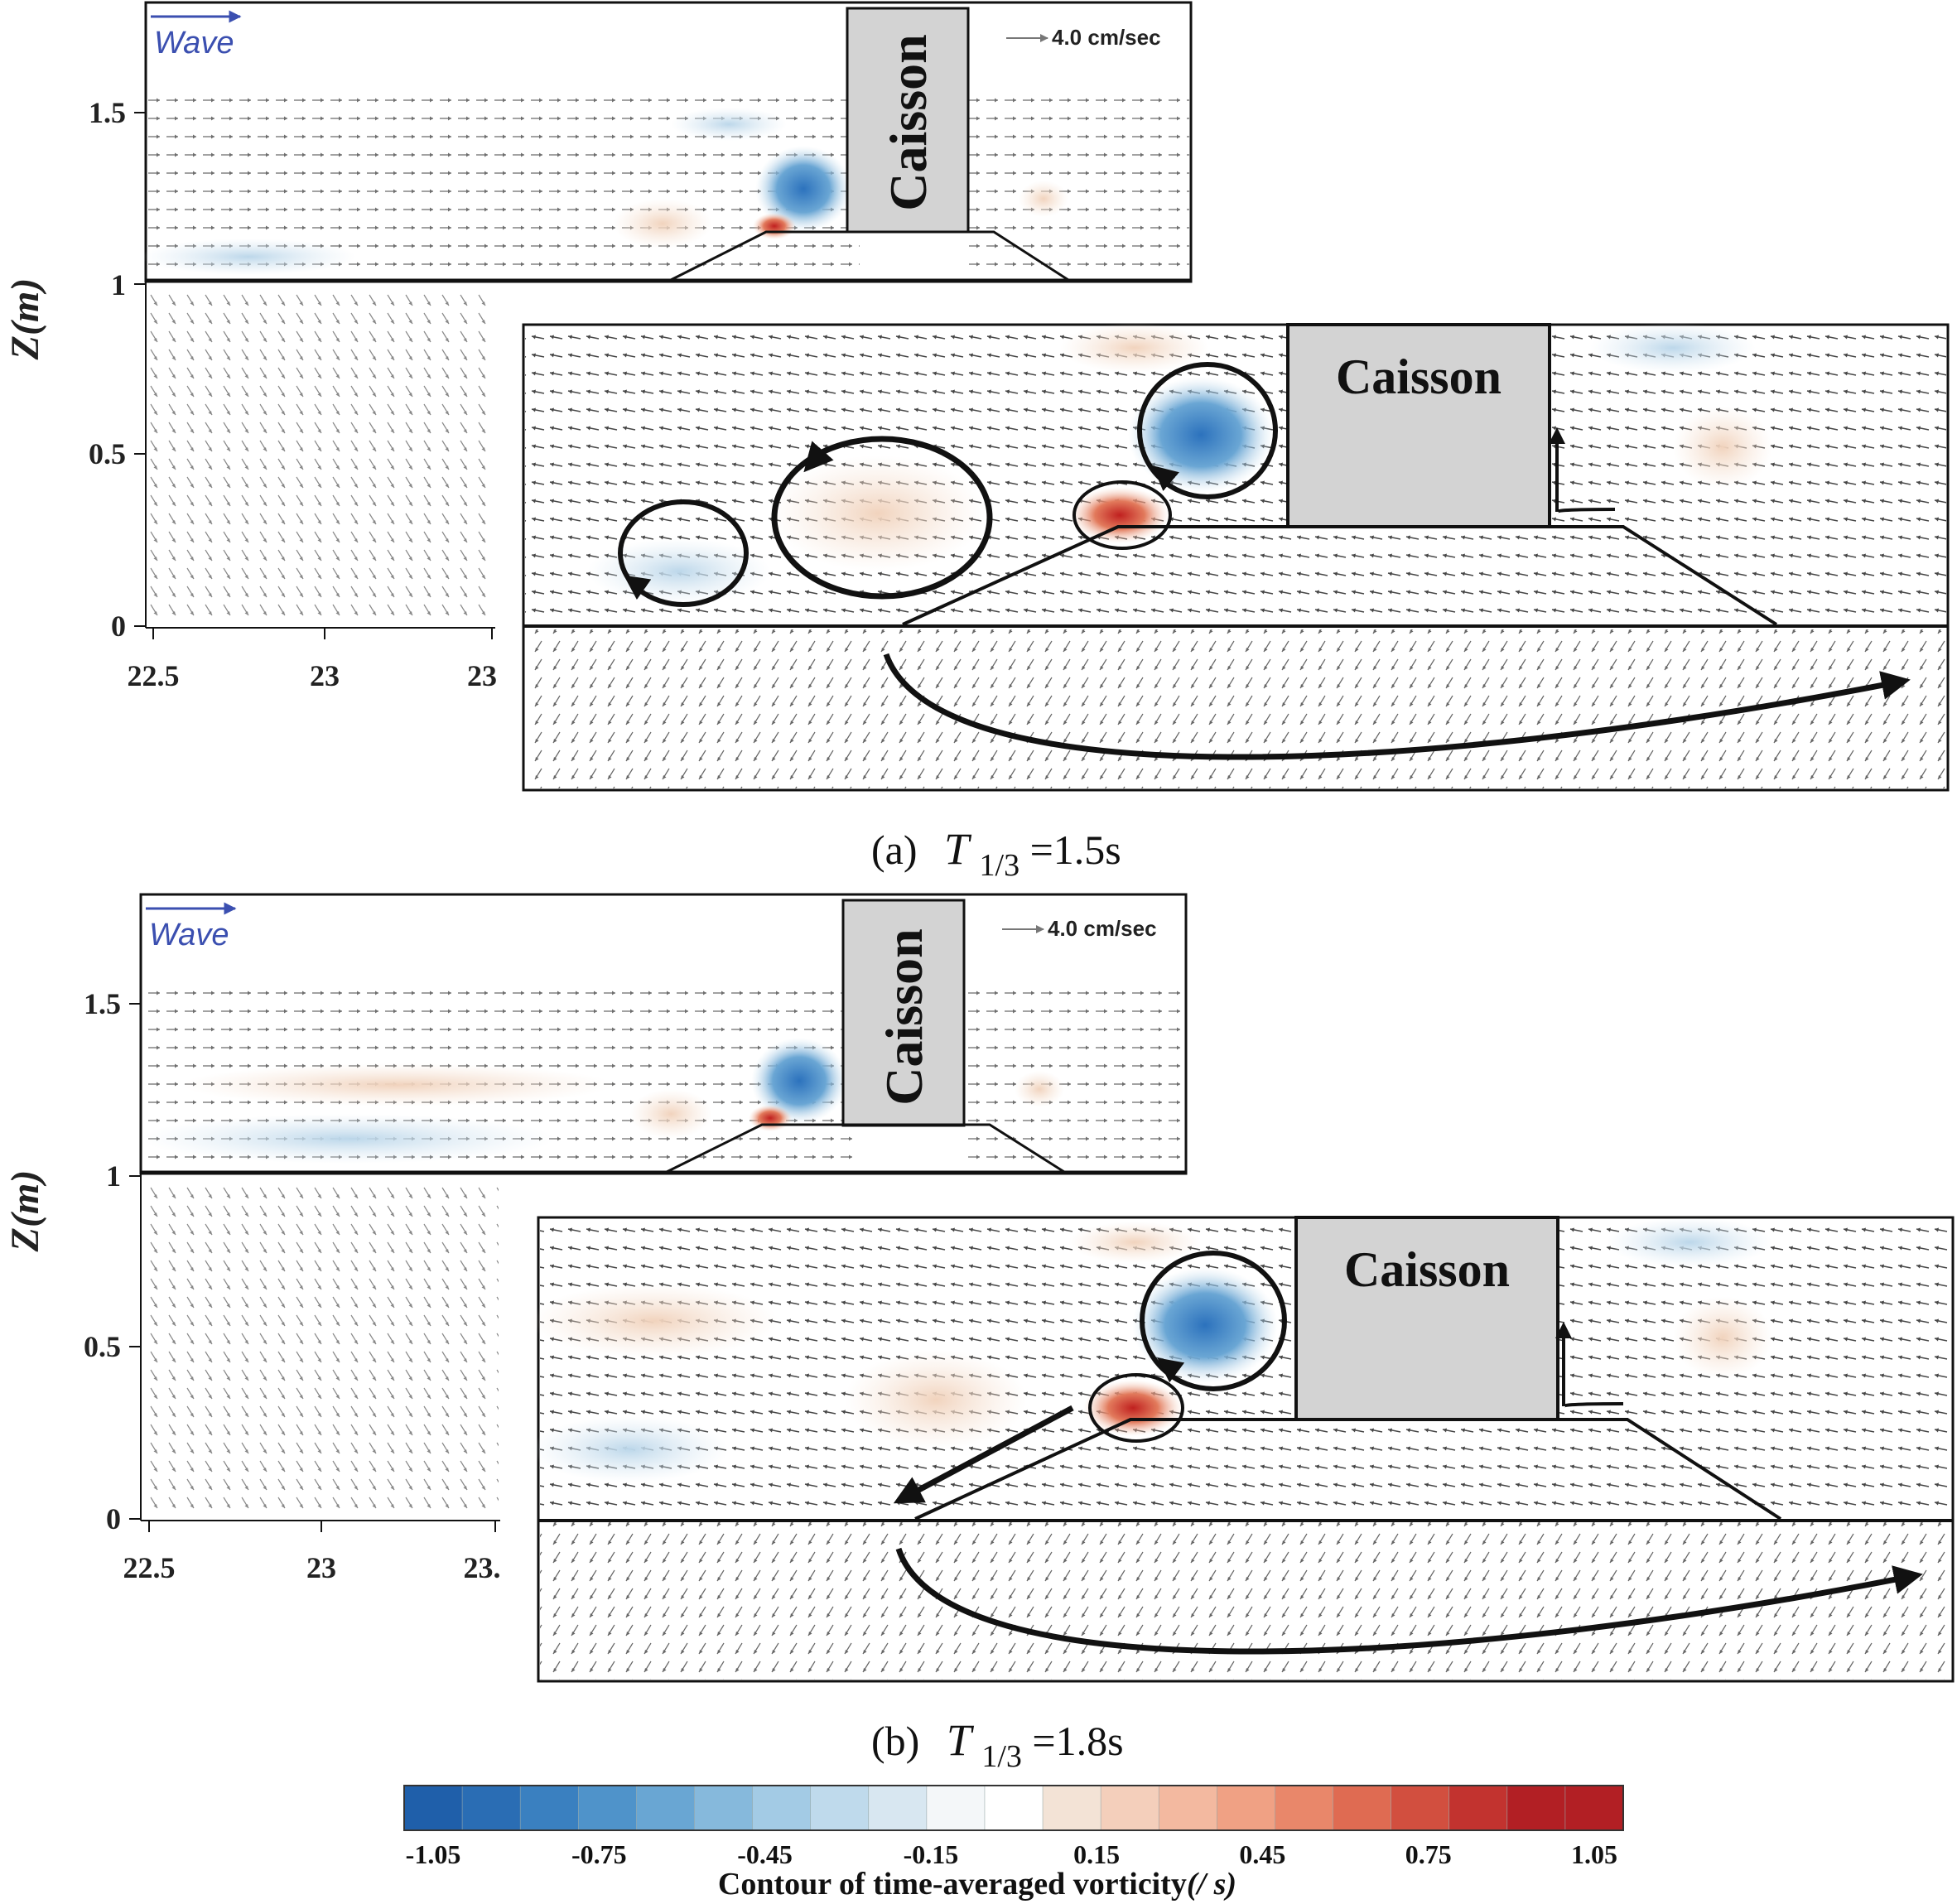 Image resolution: width=1957 pixels, height=1904 pixels. I want to click on panel-a-contour-pale-mid, so click(662, 224).